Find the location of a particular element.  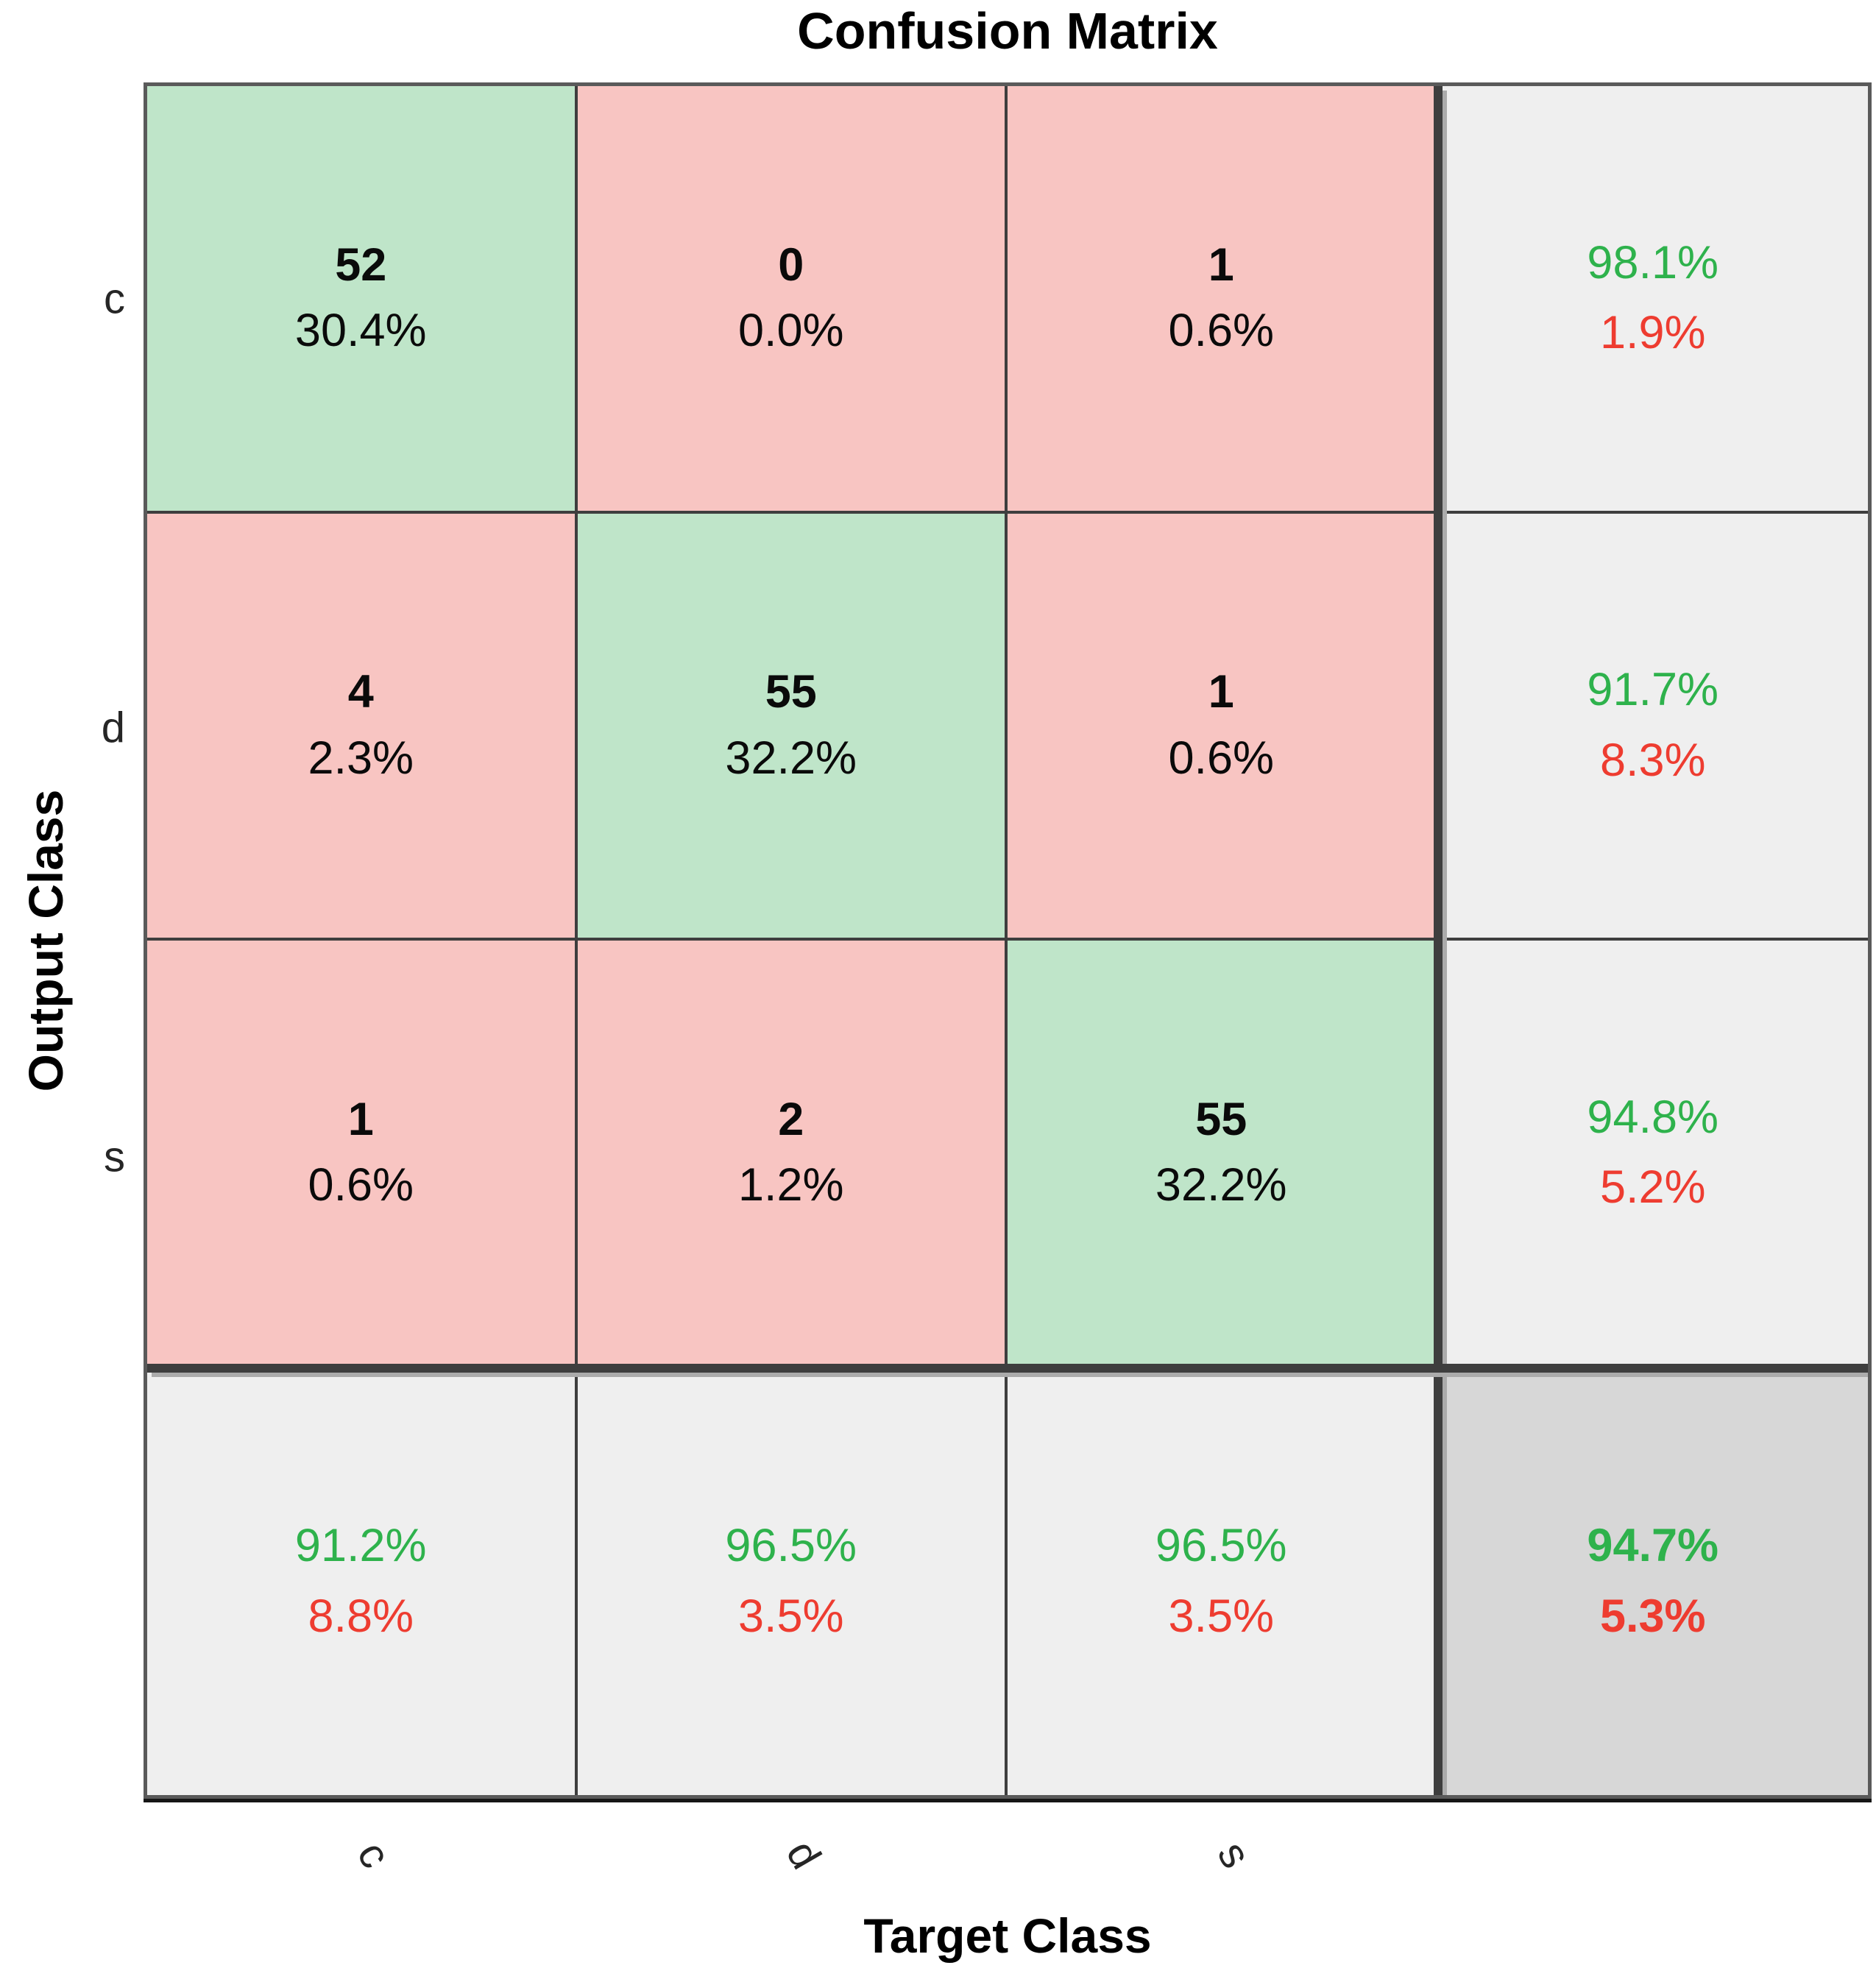

col-summary-c: 91.2% 8.8% is located at coordinates (362, 1581).